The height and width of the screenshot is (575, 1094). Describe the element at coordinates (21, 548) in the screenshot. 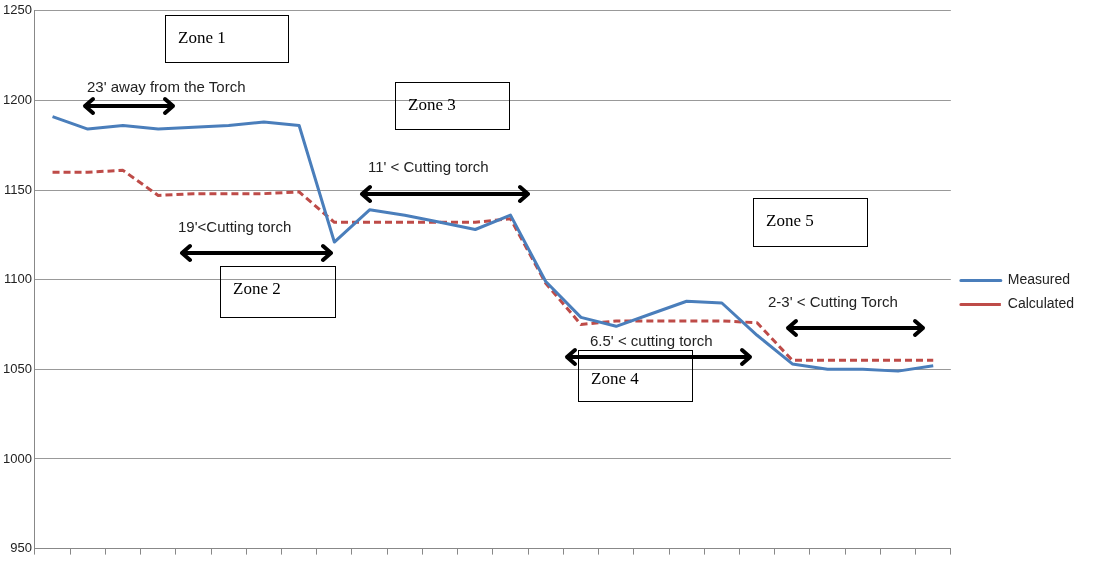

I see `y-tick-label: 950` at that location.